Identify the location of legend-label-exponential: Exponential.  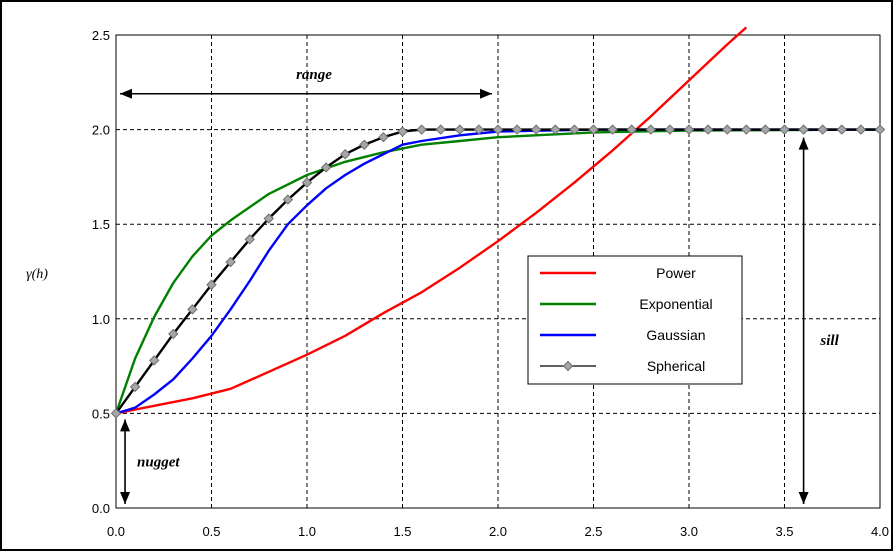
(675, 304).